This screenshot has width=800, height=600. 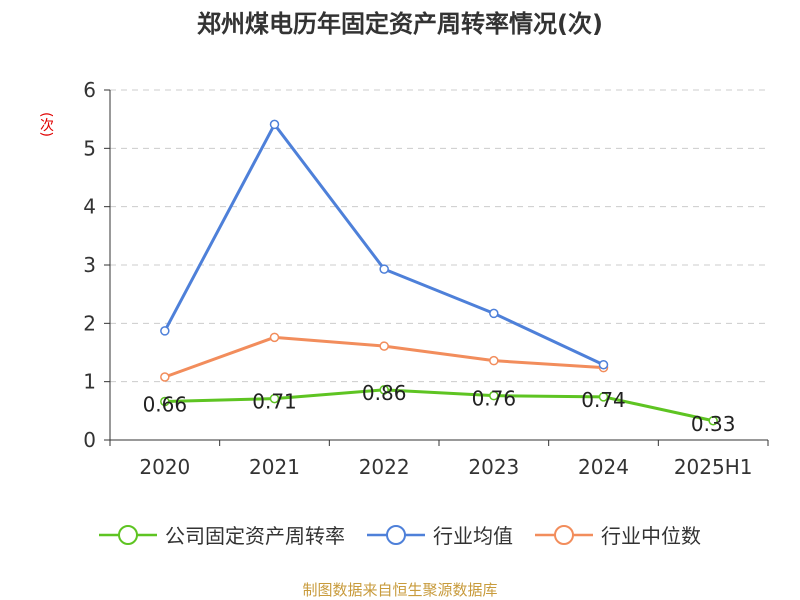 I want to click on data-label: 0.76, so click(x=494, y=399).